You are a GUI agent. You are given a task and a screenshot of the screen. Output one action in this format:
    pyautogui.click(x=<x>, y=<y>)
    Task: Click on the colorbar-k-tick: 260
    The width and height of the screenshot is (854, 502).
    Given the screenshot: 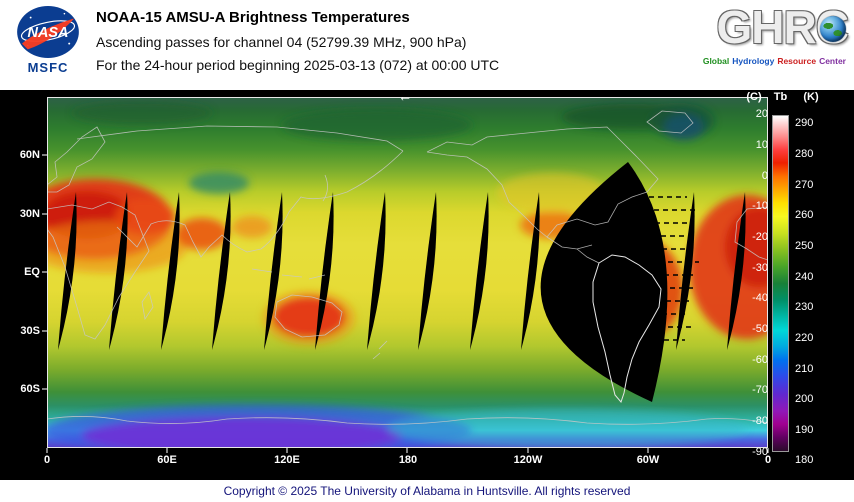 What is the action you would take?
    pyautogui.click(x=804, y=215)
    